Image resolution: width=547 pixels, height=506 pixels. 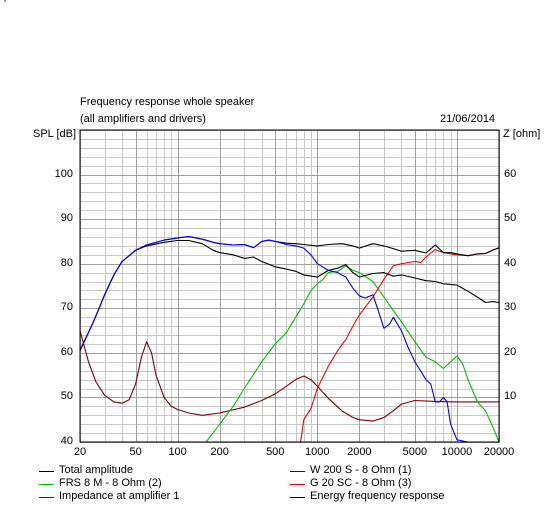 What do you see at coordinates (510, 262) in the screenshot?
I see `y2-tick-label: 40` at bounding box center [510, 262].